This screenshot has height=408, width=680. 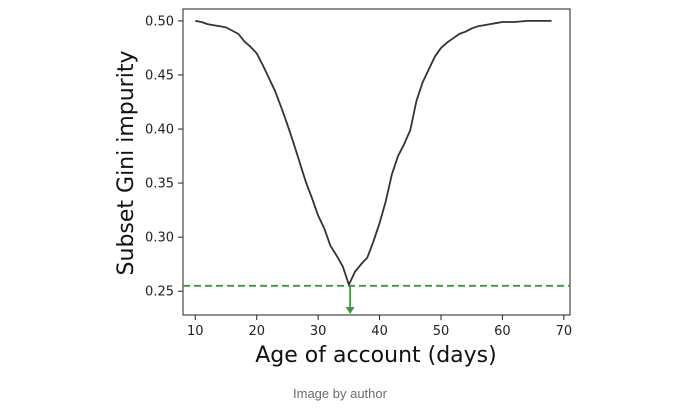 I want to click on x-tick-label: 50, so click(x=441, y=331).